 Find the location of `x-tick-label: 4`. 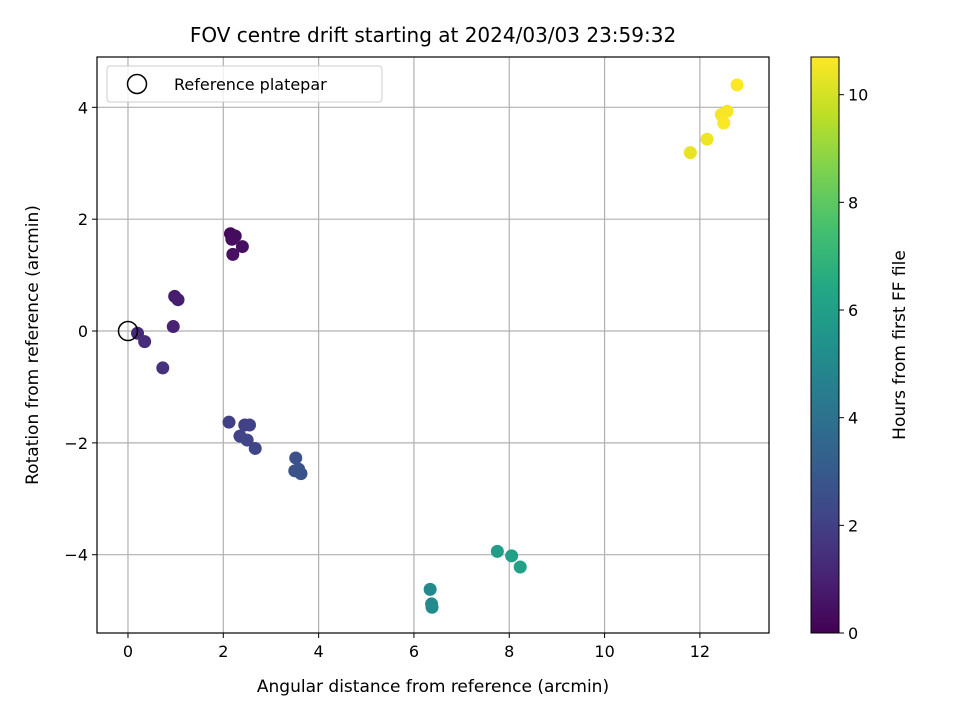

x-tick-label: 4 is located at coordinates (319, 651).